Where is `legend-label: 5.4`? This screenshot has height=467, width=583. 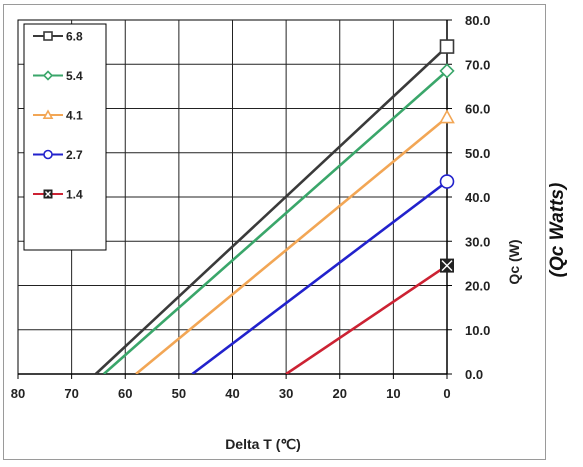
legend-label: 5.4 is located at coordinates (74, 76).